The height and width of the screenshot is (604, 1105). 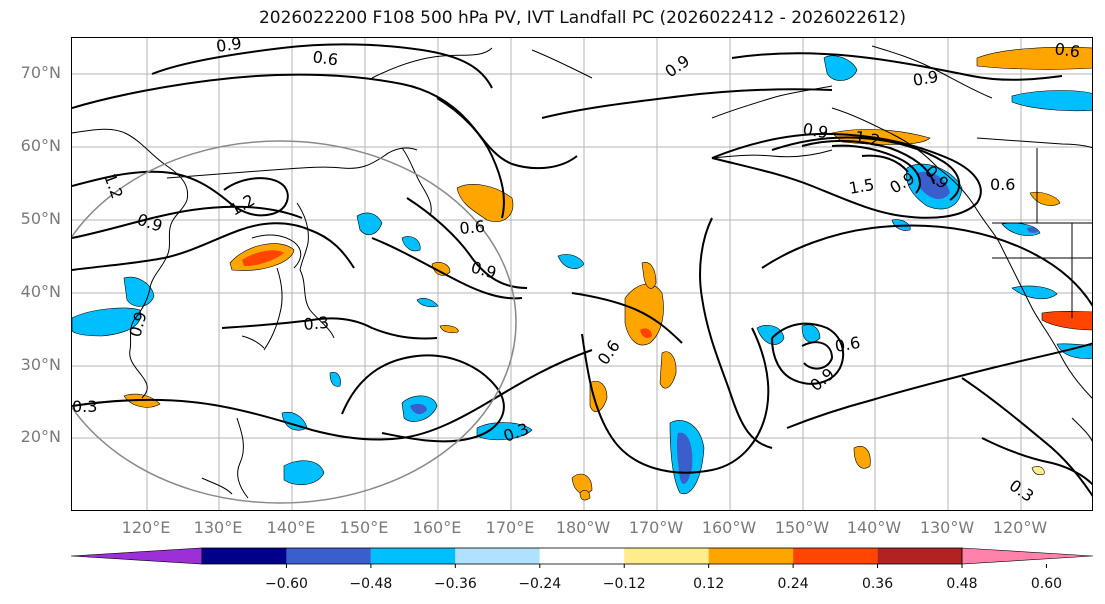 I want to click on lat-label: 70°N, so click(x=40, y=72).